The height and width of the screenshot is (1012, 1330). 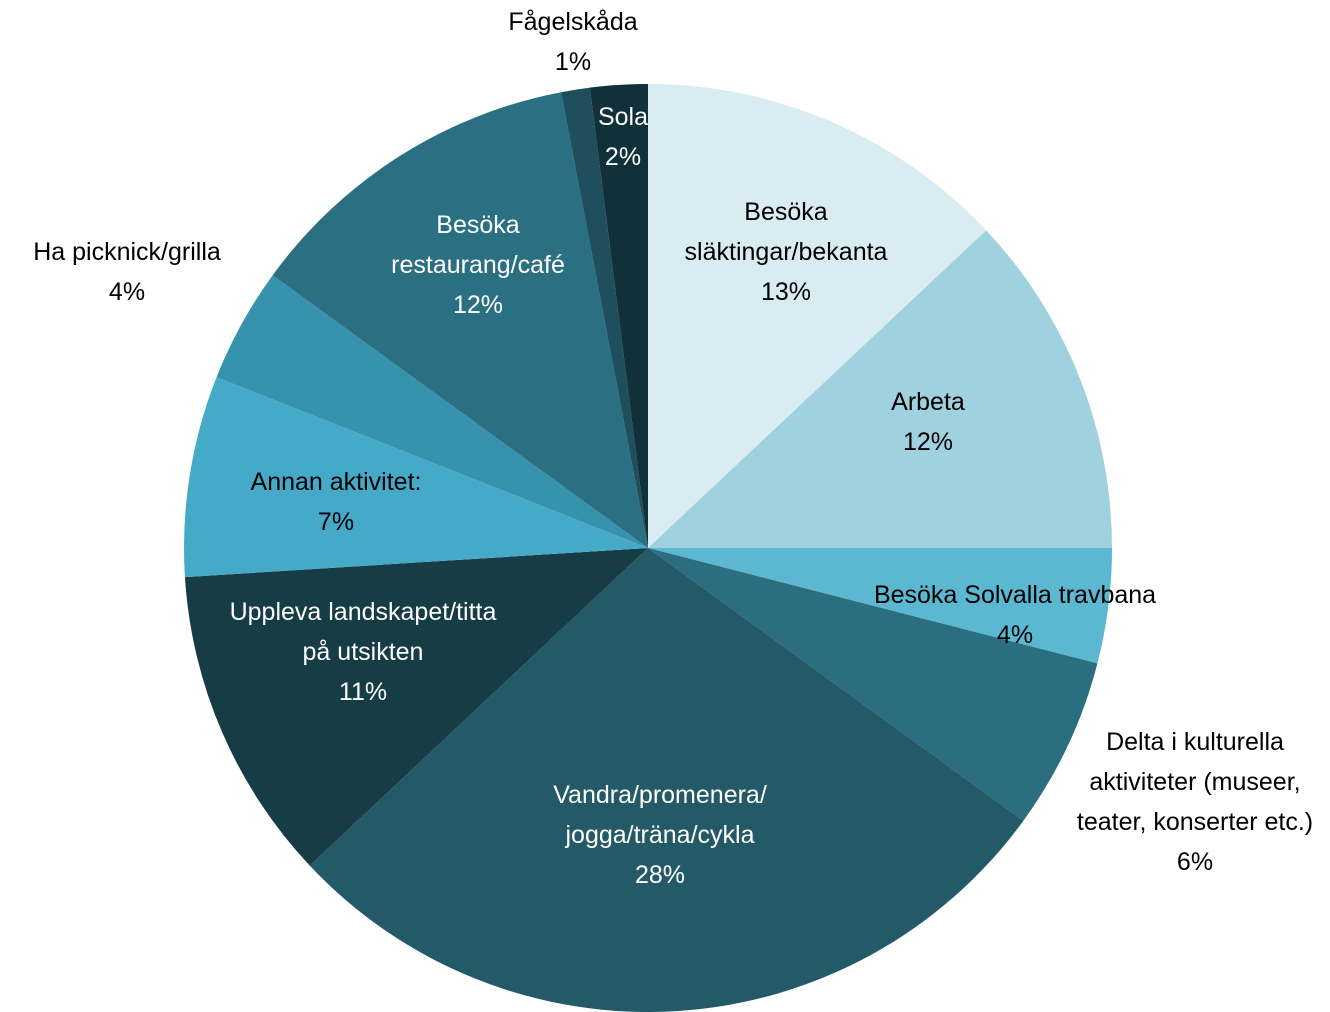 I want to click on slice-label: Besöka Solvalla travbana 4%, so click(x=1015, y=615).